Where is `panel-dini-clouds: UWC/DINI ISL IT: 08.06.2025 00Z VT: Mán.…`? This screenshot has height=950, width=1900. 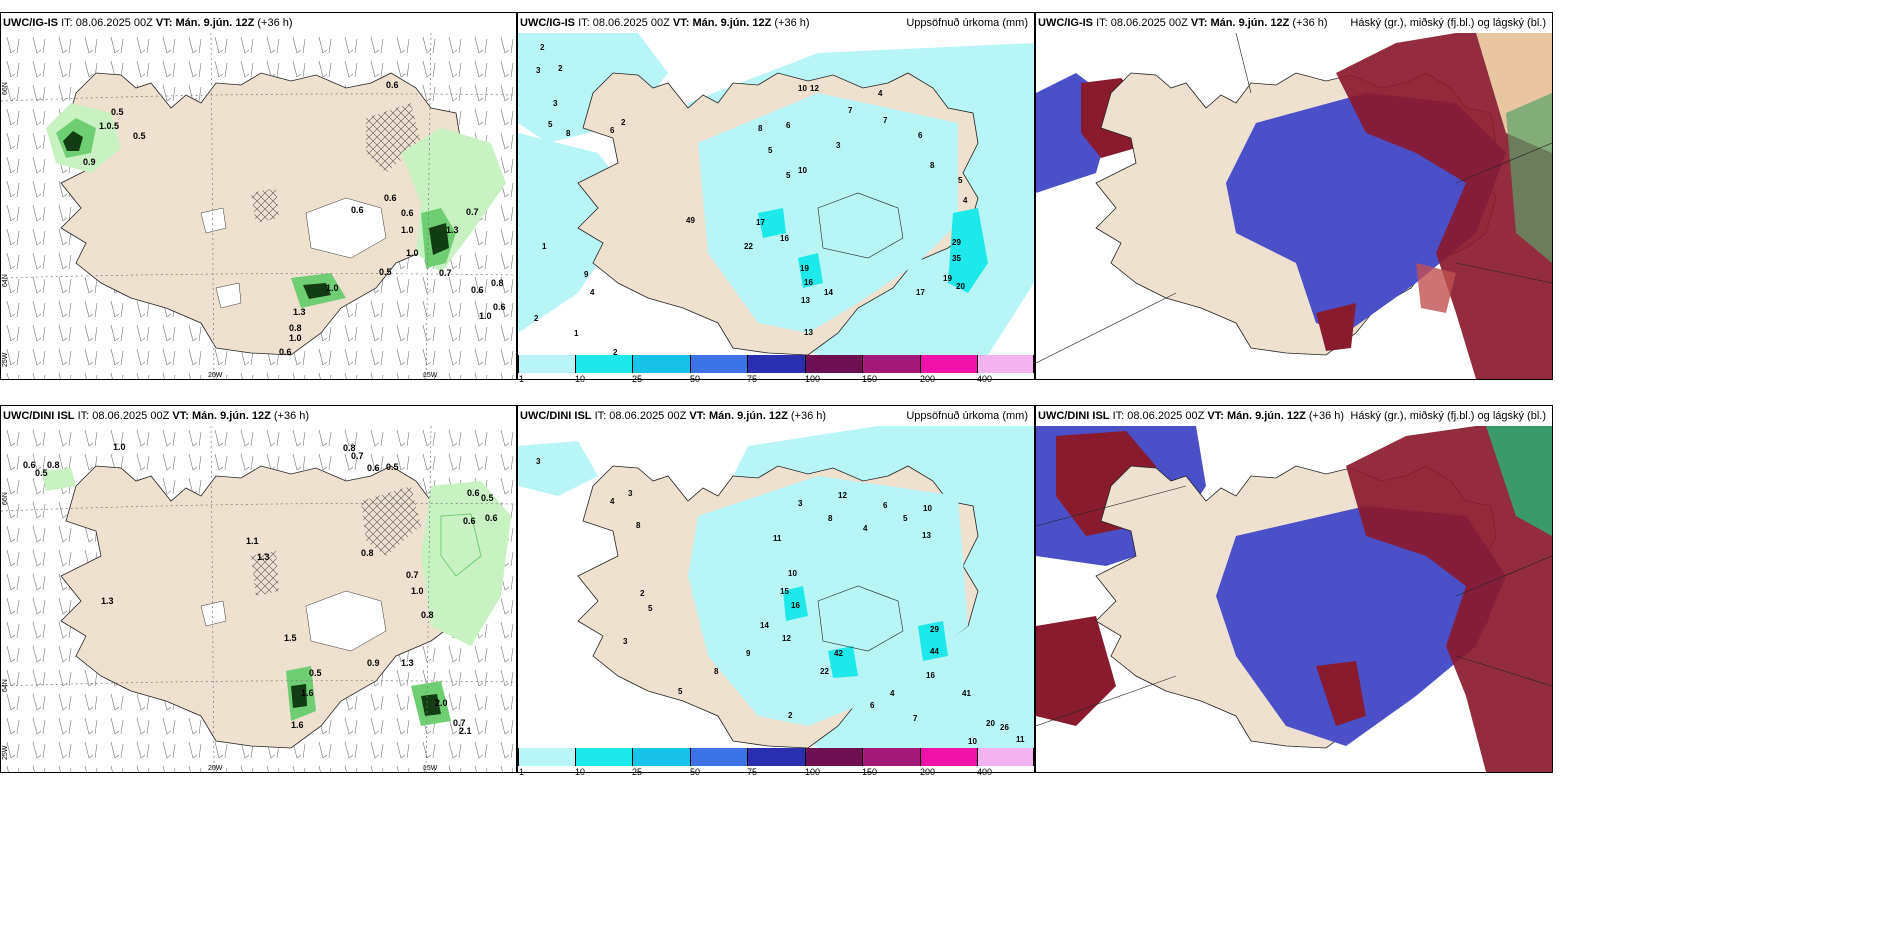
panel-dini-clouds: UWC/DINI ISL IT: 08.06.2025 00Z VT: Mán.… is located at coordinates (1294, 589).